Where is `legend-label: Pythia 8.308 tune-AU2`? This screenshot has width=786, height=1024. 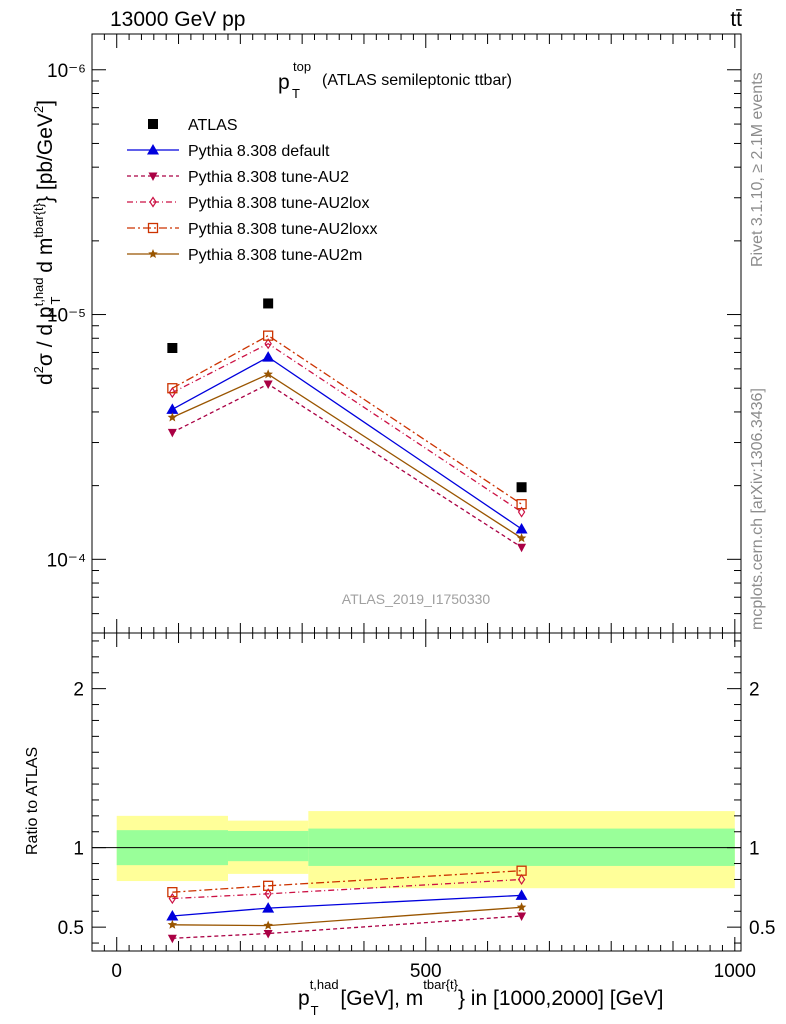 legend-label: Pythia 8.308 tune-AU2 is located at coordinates (268, 177).